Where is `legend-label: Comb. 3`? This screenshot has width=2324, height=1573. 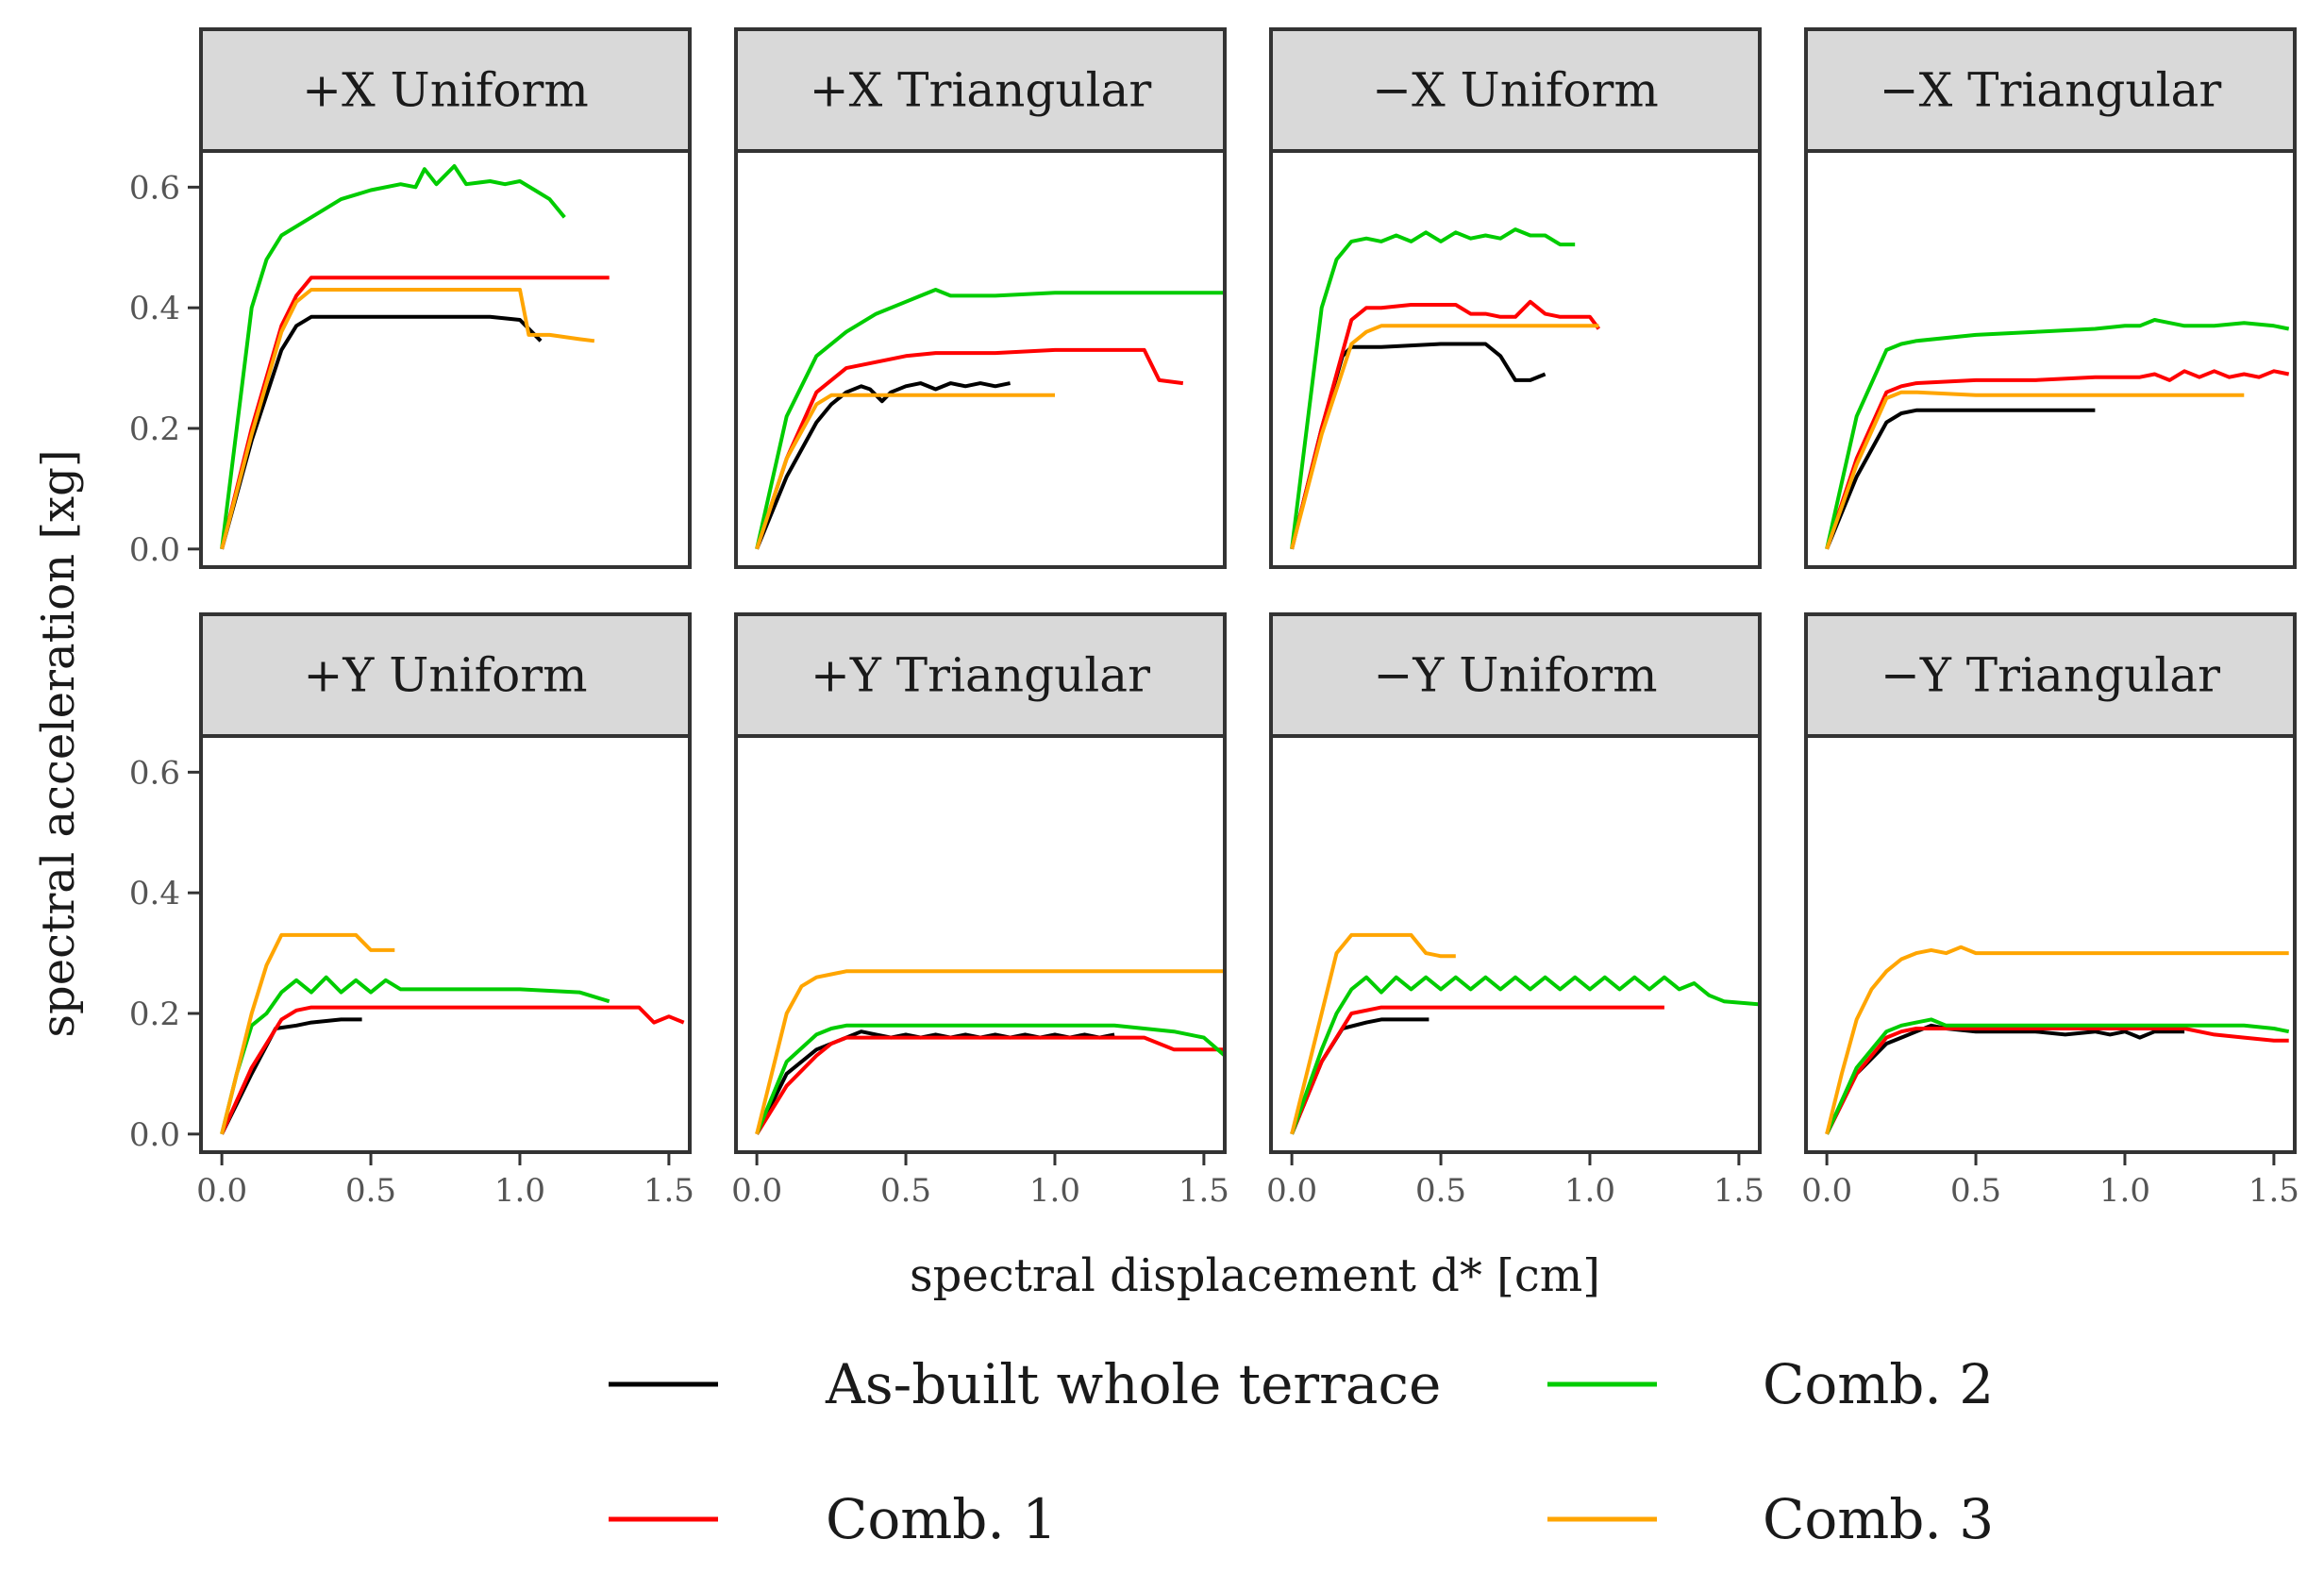
legend-label: Comb. 3 is located at coordinates (1878, 1519).